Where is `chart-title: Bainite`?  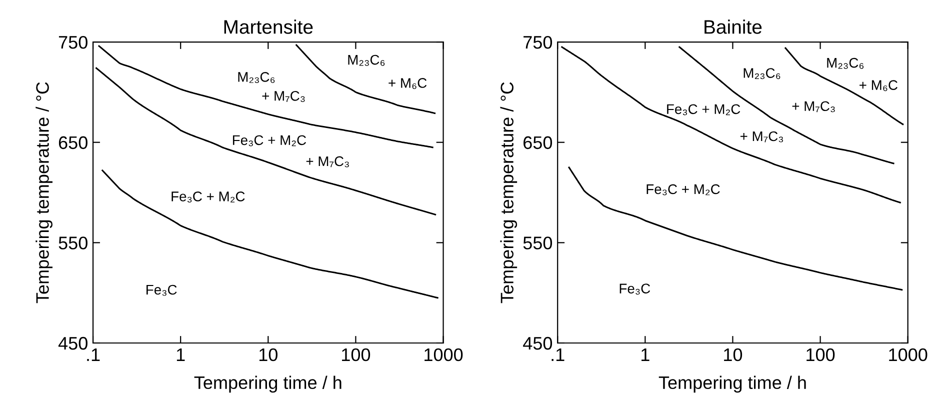
chart-title: Bainite is located at coordinates (733, 27).